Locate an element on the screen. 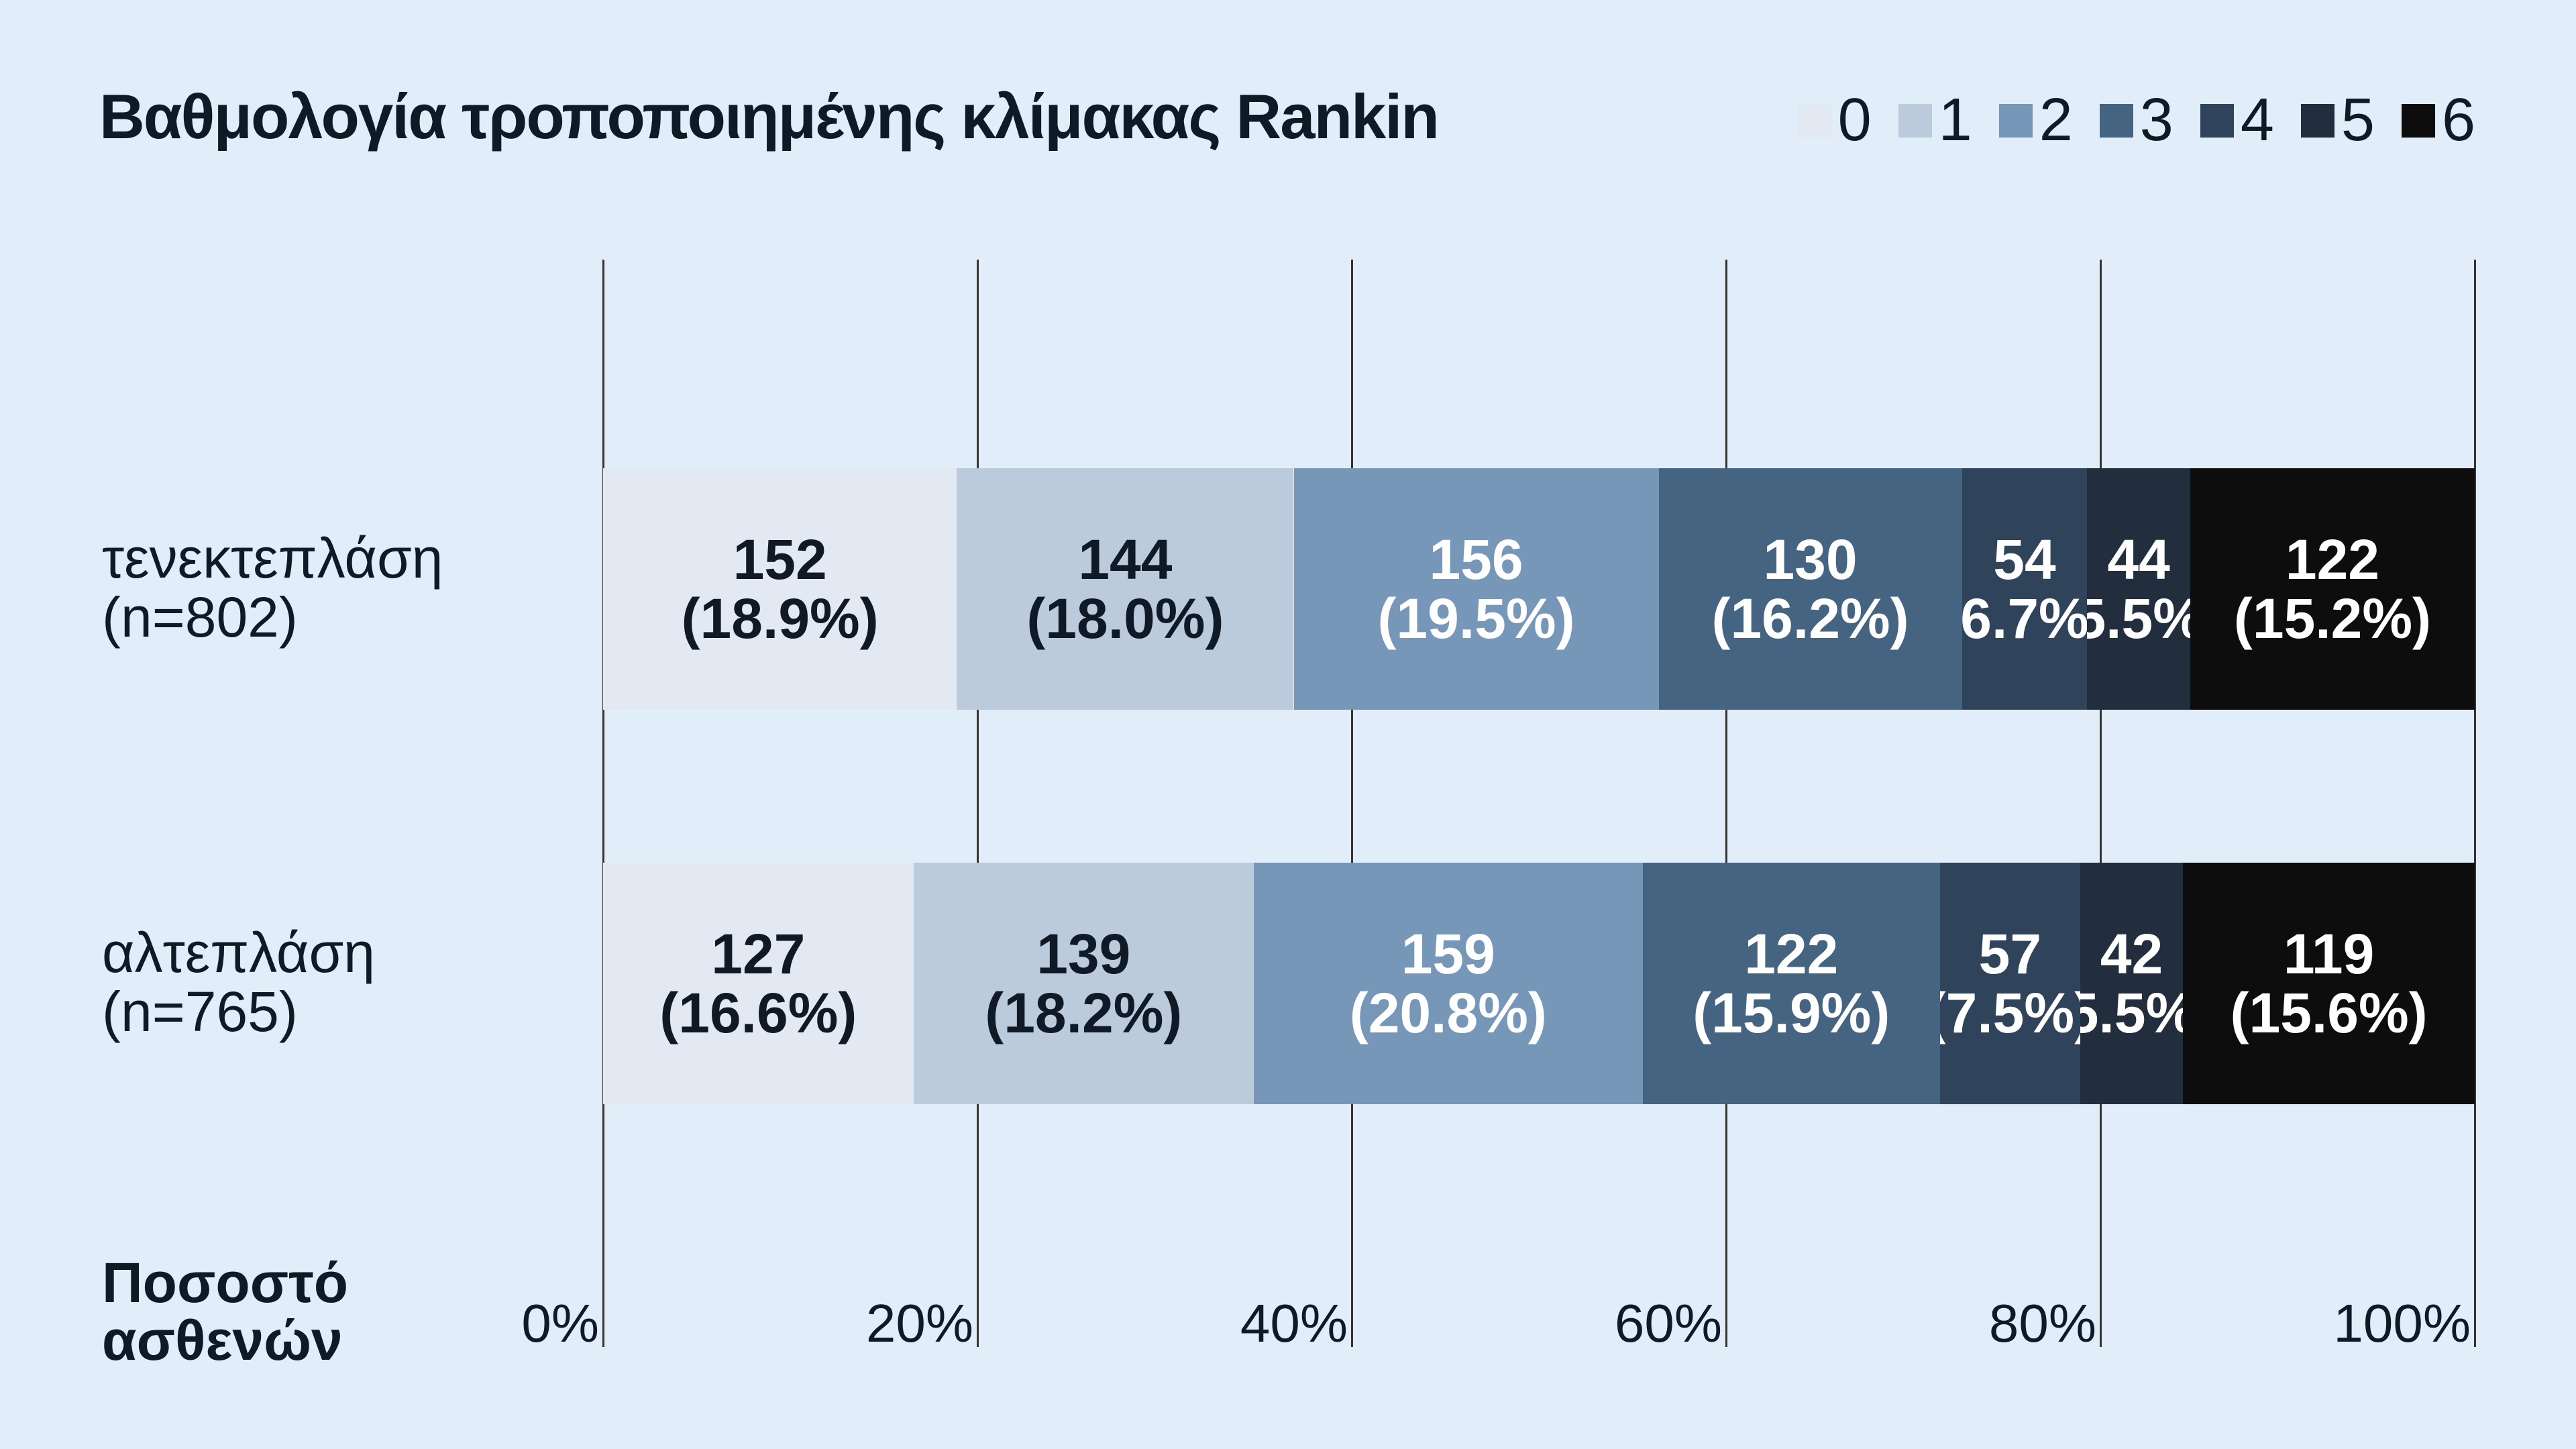 Image resolution: width=2576 pixels, height=1449 pixels. bar-segment: 42(5.5%) is located at coordinates (2132, 983).